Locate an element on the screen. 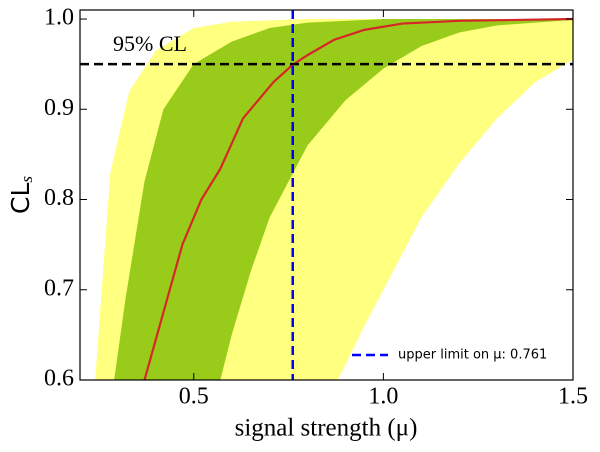  y-tick-label: 0.8 is located at coordinates (59, 198).